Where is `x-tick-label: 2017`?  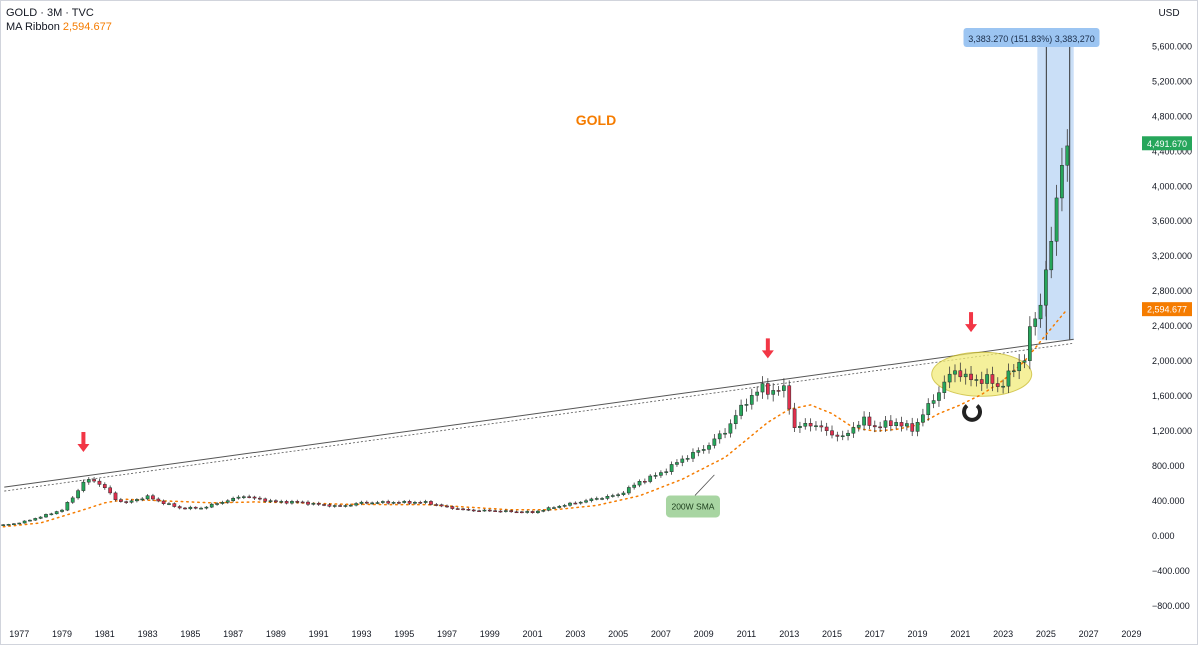 x-tick-label: 2017 is located at coordinates (875, 634).